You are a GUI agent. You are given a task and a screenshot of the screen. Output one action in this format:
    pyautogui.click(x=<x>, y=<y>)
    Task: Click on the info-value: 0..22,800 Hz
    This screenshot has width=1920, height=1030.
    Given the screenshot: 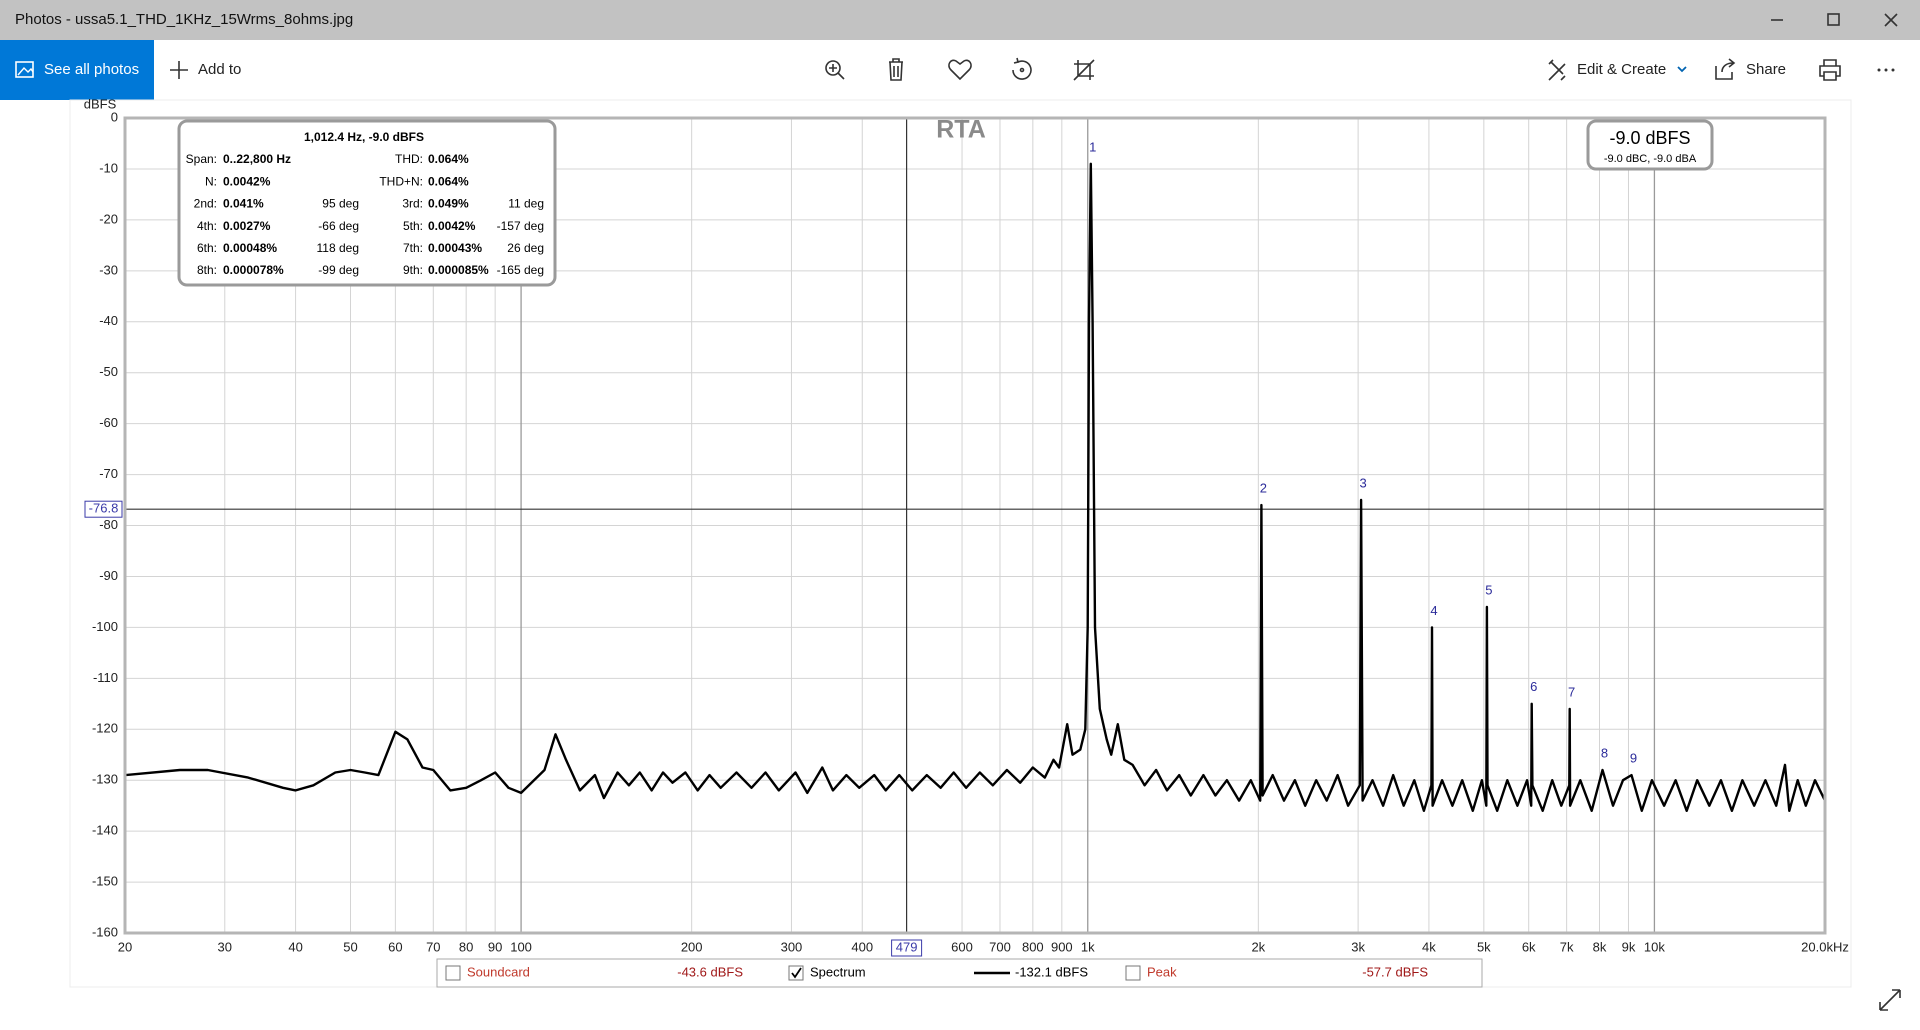 What is the action you would take?
    pyautogui.click(x=257, y=159)
    